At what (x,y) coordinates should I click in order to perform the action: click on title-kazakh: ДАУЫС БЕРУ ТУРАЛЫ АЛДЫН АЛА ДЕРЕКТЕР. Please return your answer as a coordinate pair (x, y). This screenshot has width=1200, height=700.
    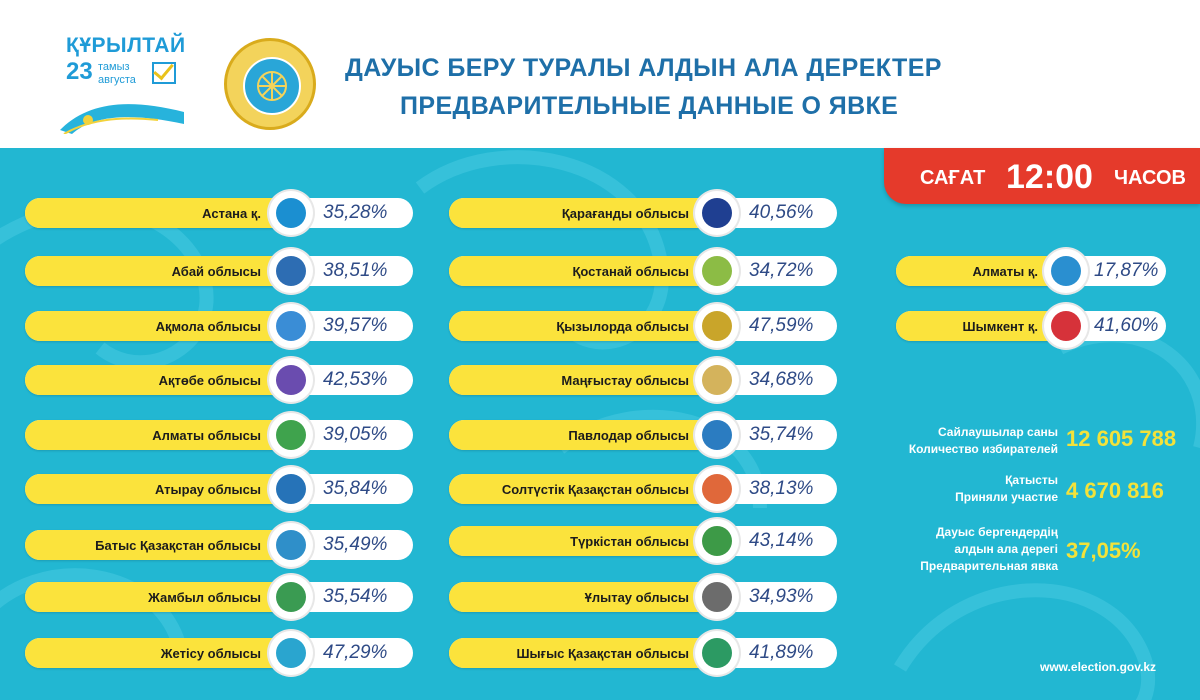
    Looking at the image, I should click on (643, 68).